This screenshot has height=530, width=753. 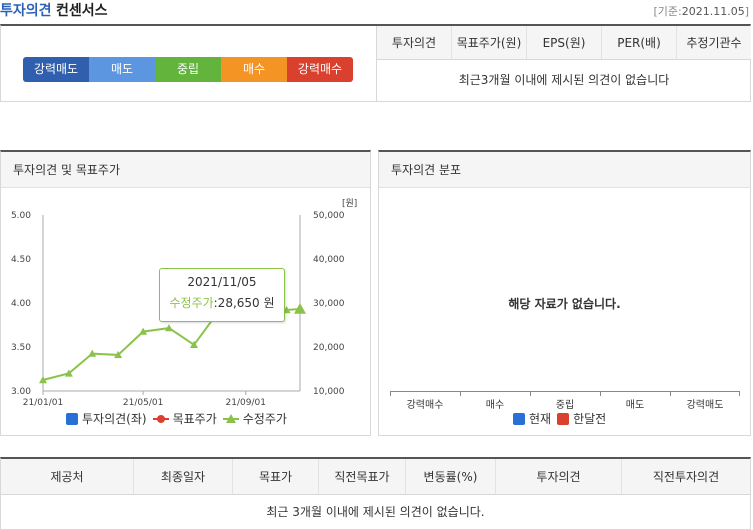 What do you see at coordinates (590, 419) in the screenshot?
I see `legend-month-ago-label: 한달전` at bounding box center [590, 419].